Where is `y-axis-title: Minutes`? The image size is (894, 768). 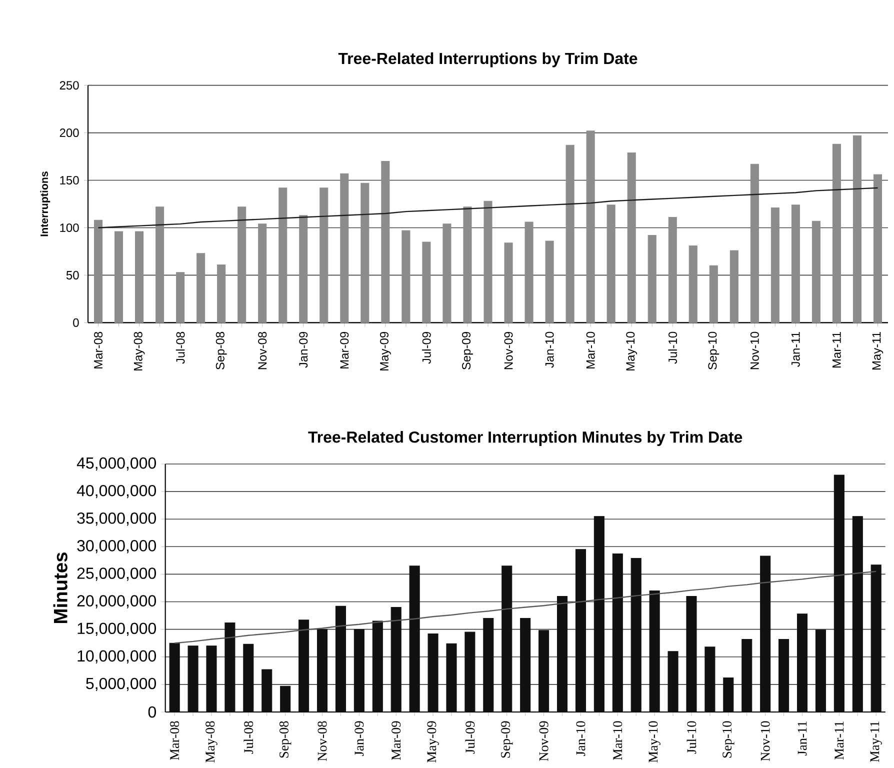
y-axis-title: Minutes is located at coordinates (60, 587).